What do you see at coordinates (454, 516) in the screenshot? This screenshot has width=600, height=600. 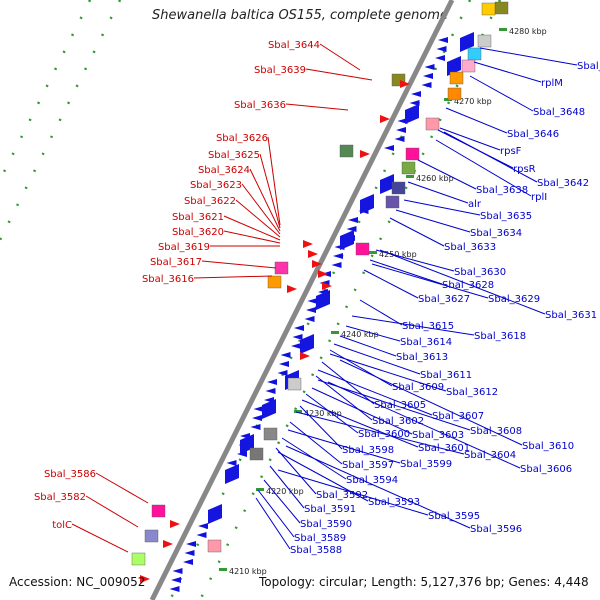 I see `gene-label-reverse: Sbal_3595` at bounding box center [454, 516].